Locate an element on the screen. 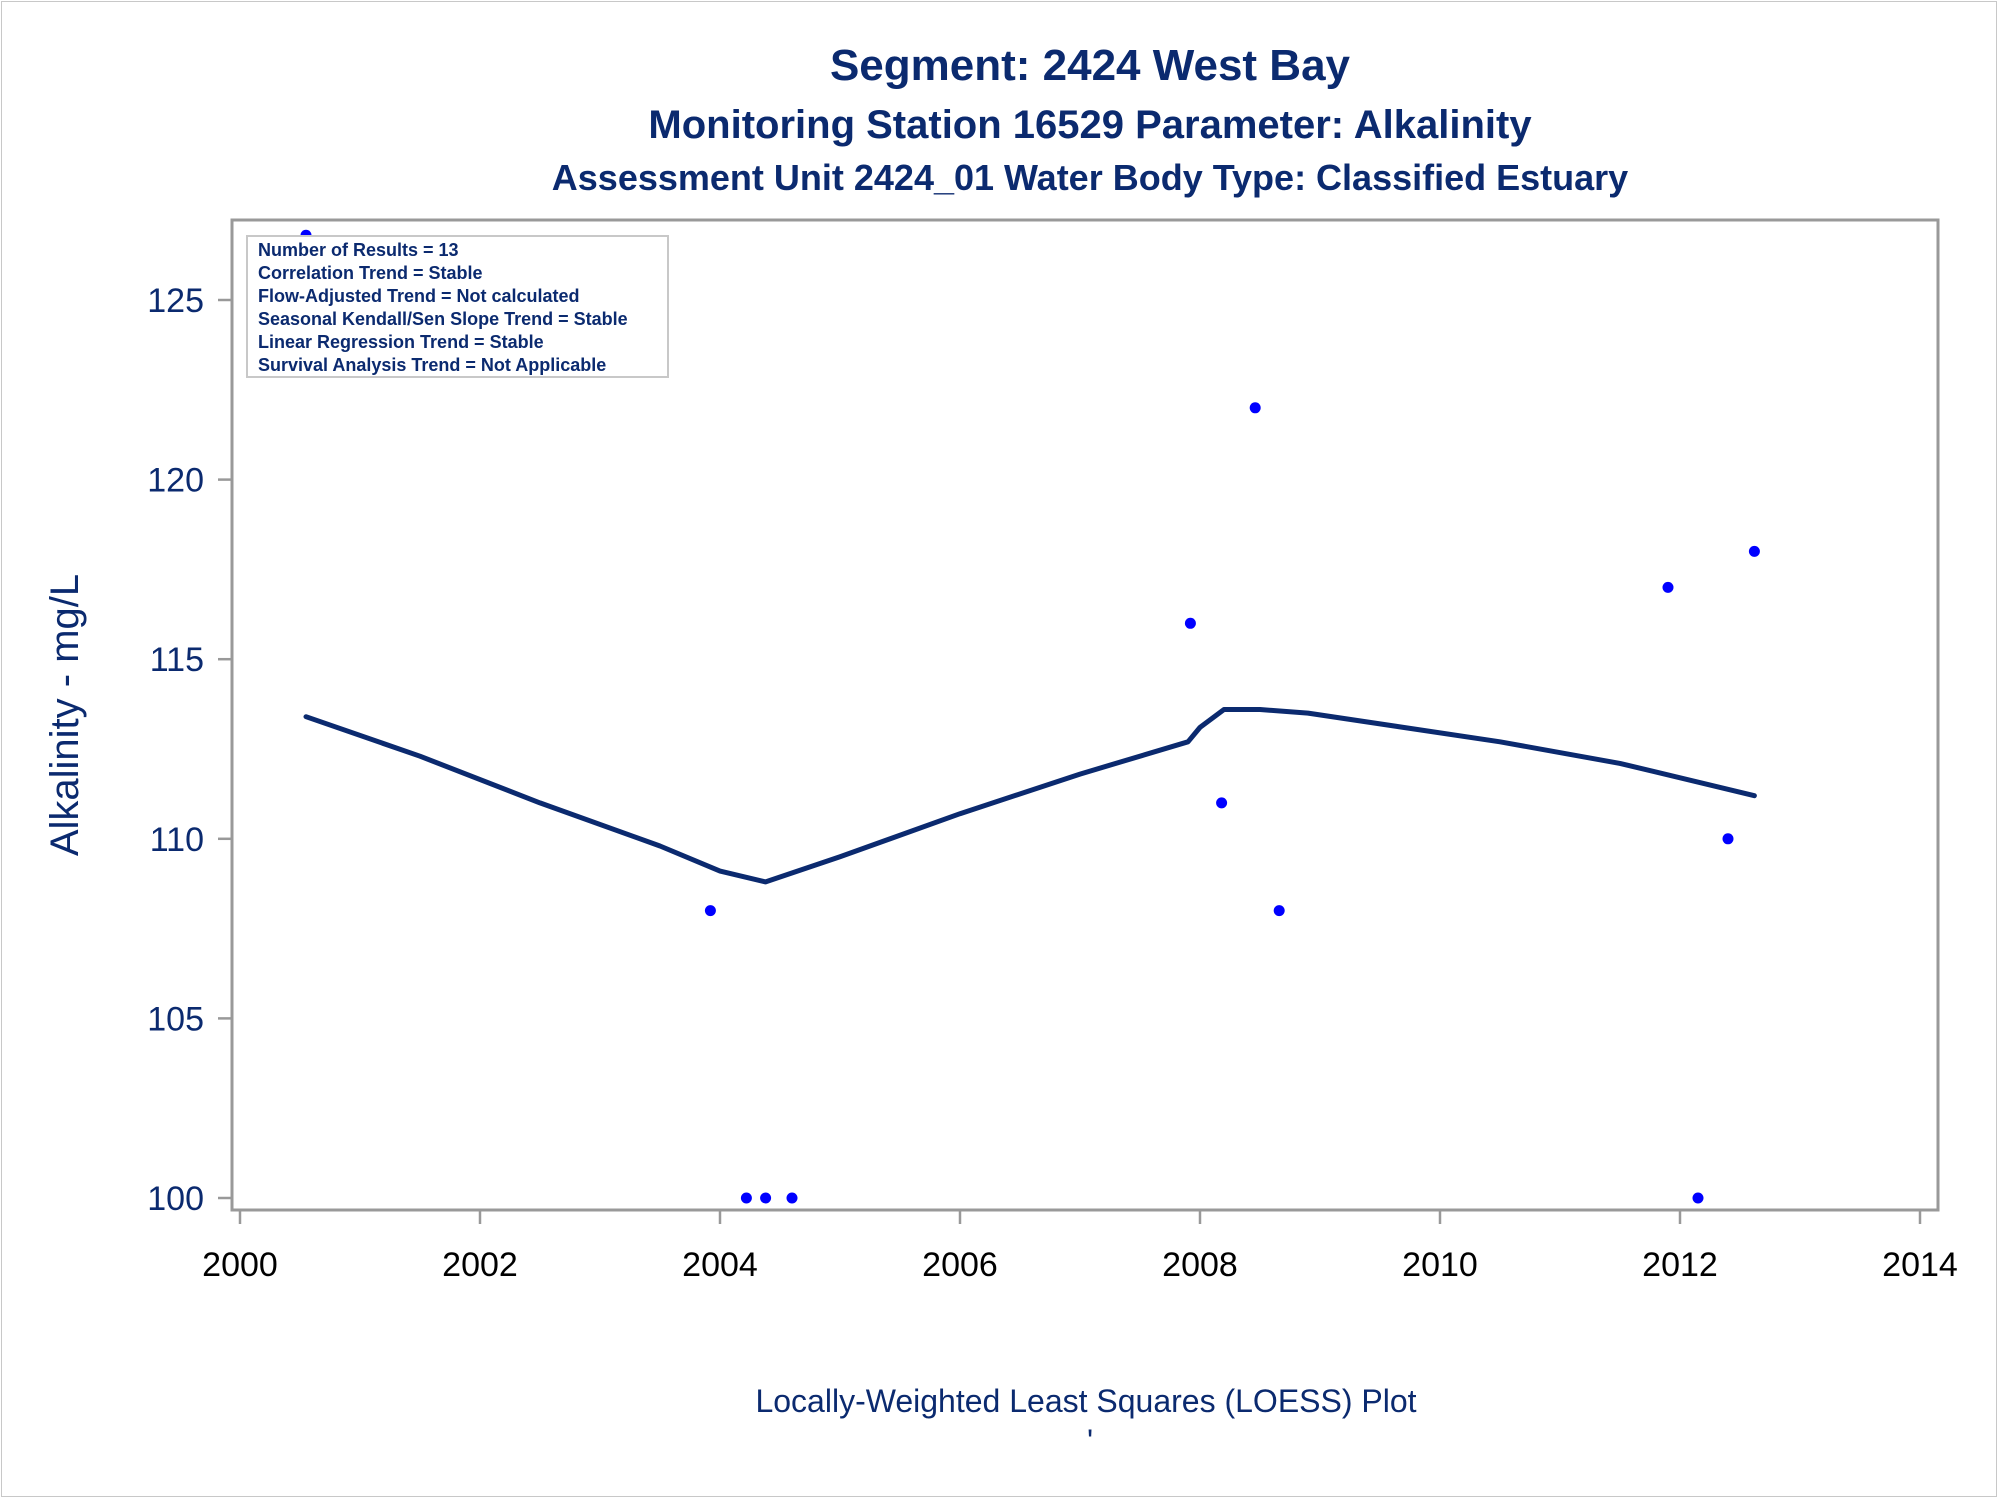 The width and height of the screenshot is (2000, 1500). stats-line: Linear Regression Trend = Stable is located at coordinates (401, 342).